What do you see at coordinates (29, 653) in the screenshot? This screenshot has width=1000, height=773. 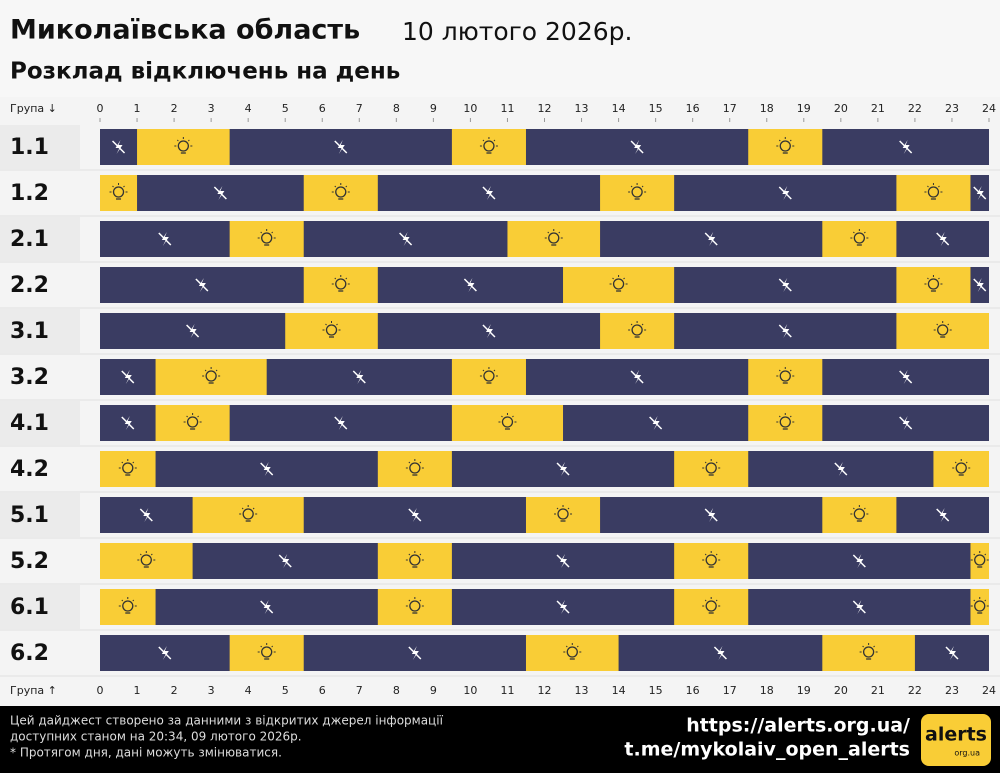 I see `group-label: 6.2` at bounding box center [29, 653].